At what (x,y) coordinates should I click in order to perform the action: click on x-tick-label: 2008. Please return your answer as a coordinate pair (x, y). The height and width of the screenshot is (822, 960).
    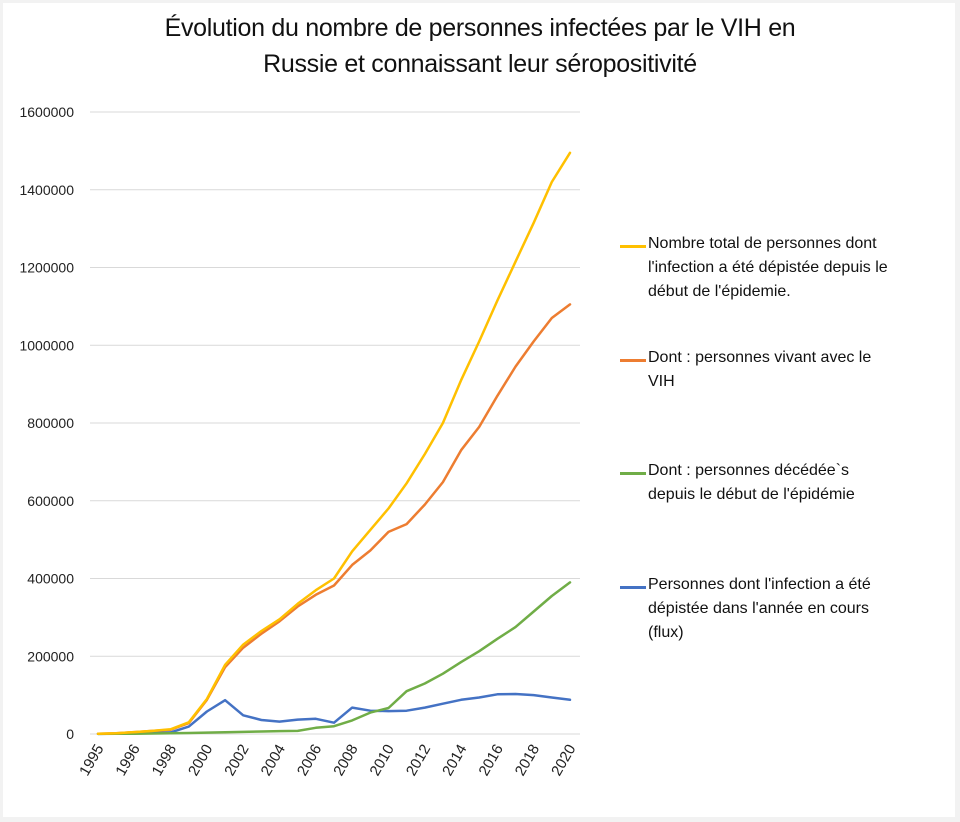
    Looking at the image, I should click on (345, 760).